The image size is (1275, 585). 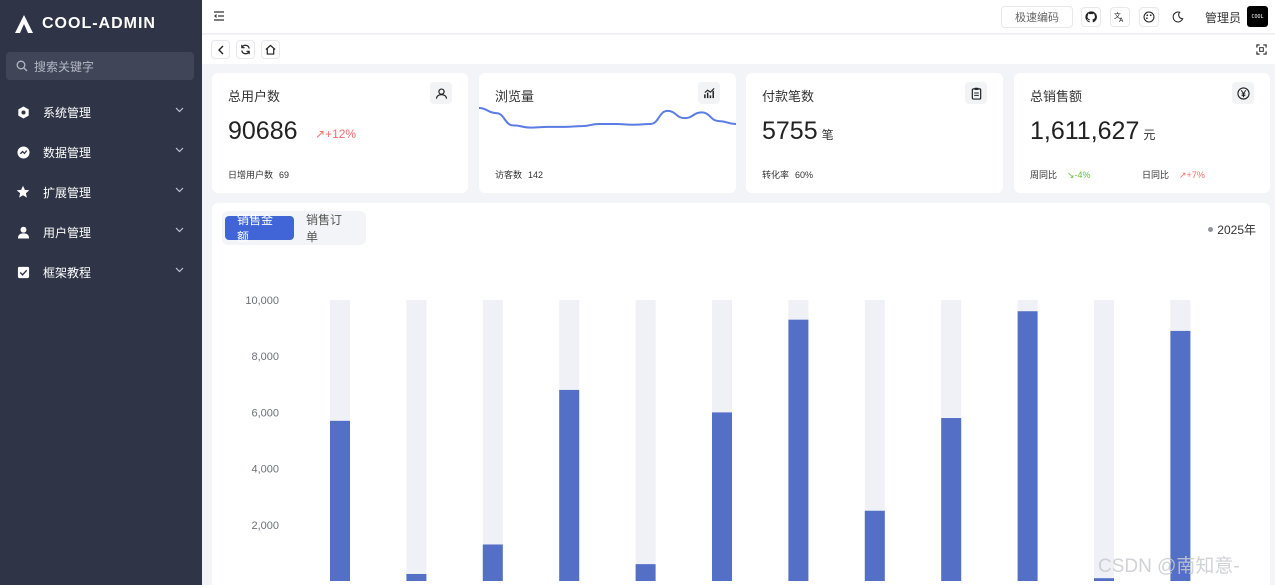 I want to click on search-placeholder: 搜索关键字, so click(x=64, y=66).